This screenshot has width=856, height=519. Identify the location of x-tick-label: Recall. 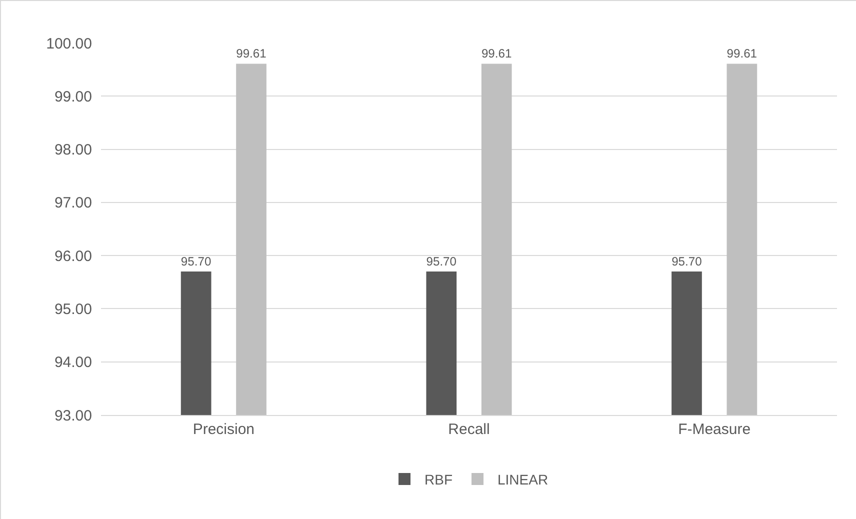
(469, 429).